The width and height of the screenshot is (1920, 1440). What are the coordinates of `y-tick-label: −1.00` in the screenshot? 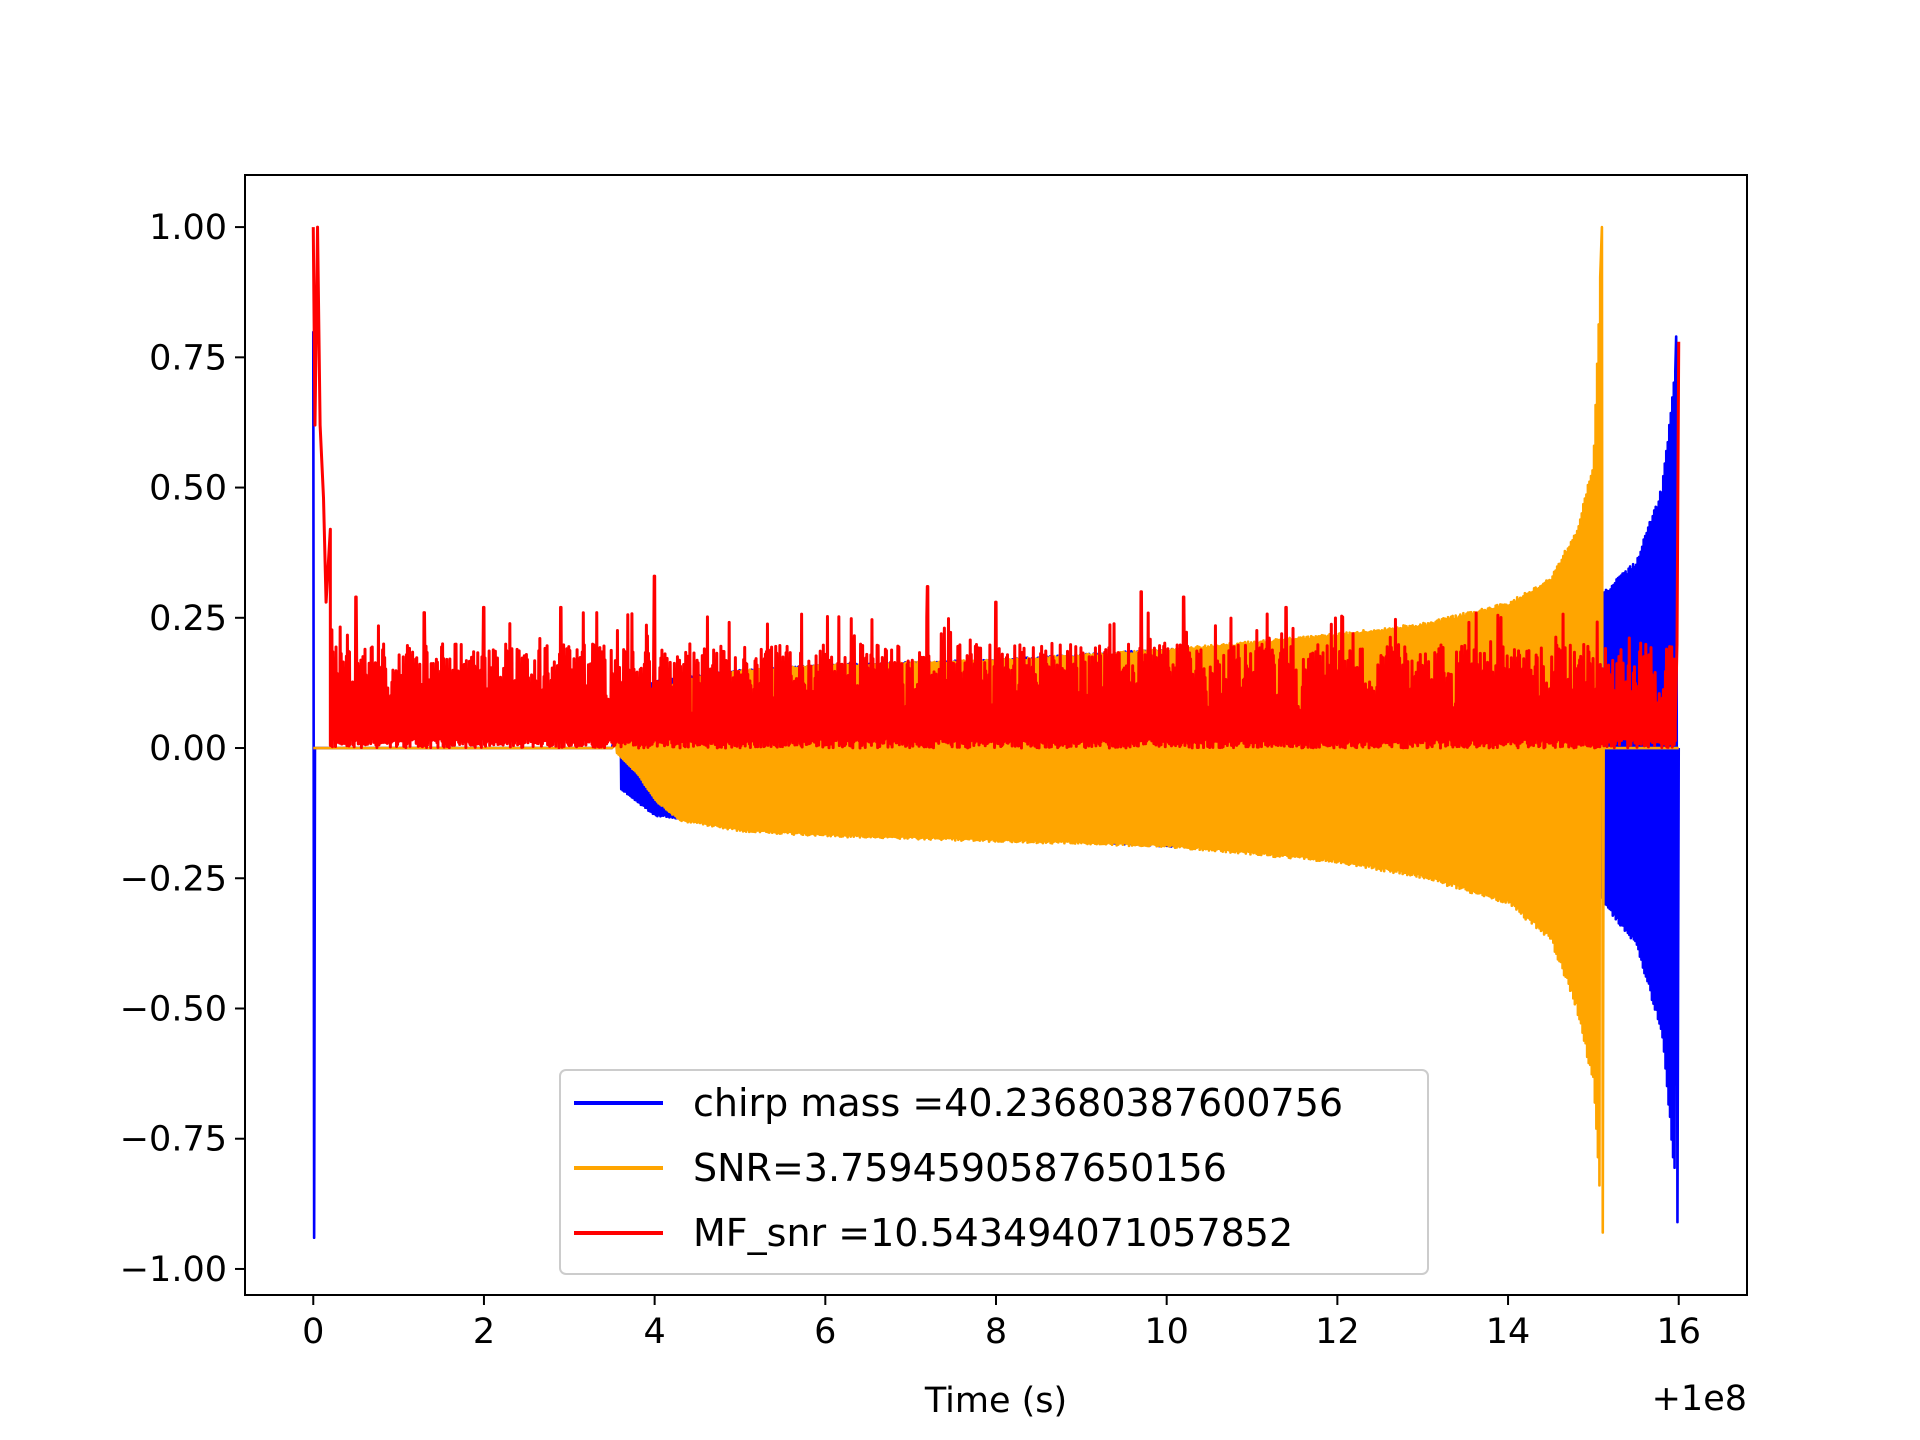 It's located at (173, 1270).